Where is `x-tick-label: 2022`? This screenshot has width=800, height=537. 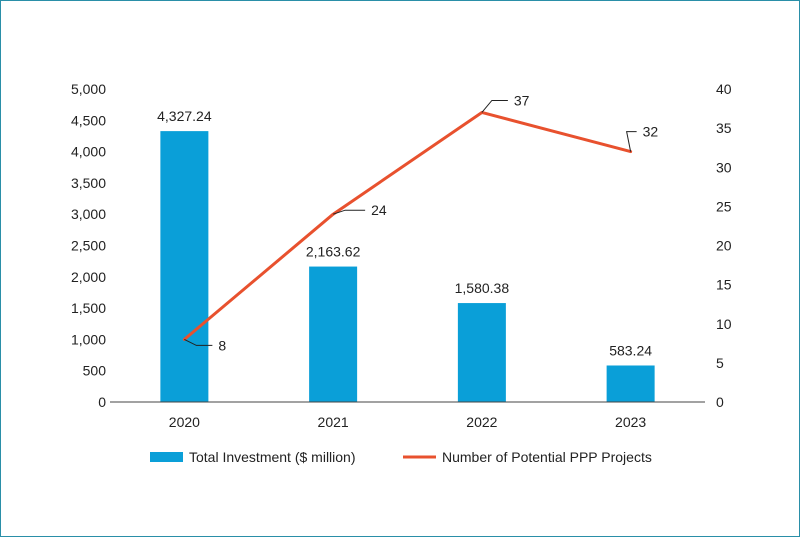
x-tick-label: 2022 is located at coordinates (481, 422).